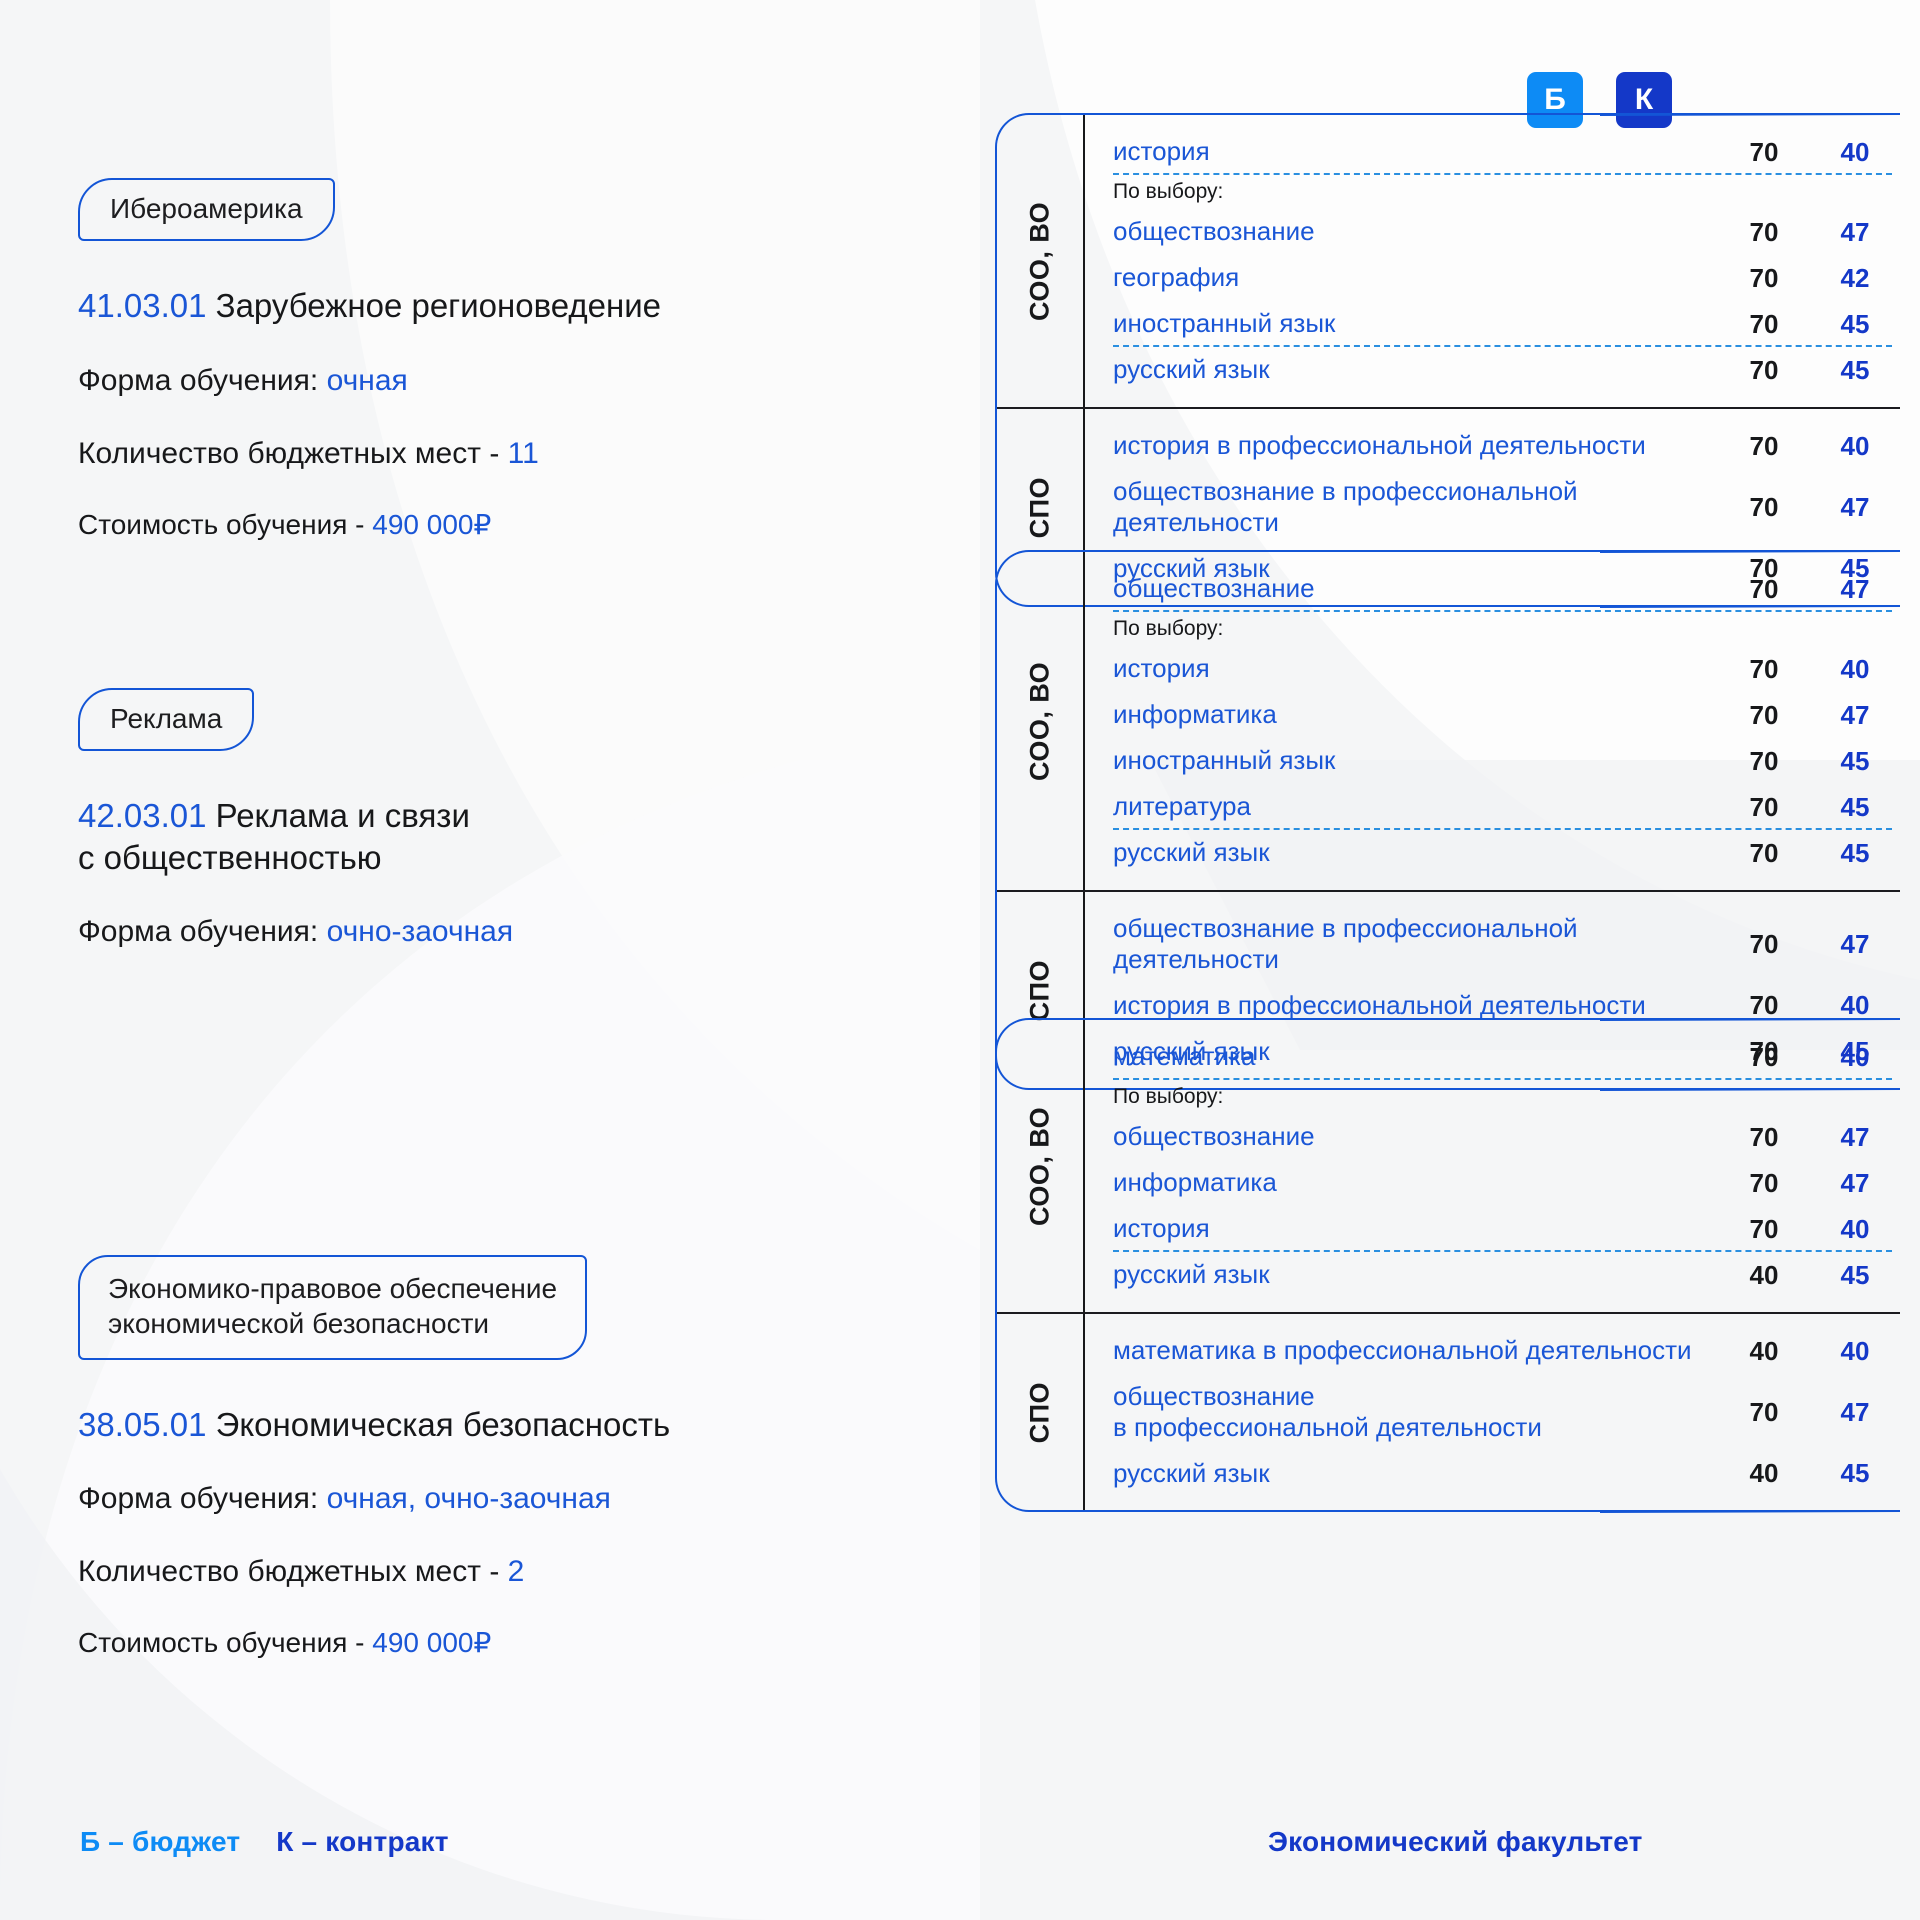  What do you see at coordinates (206, 210) in the screenshot?
I see `program-tag-1: Ибероамерика` at bounding box center [206, 210].